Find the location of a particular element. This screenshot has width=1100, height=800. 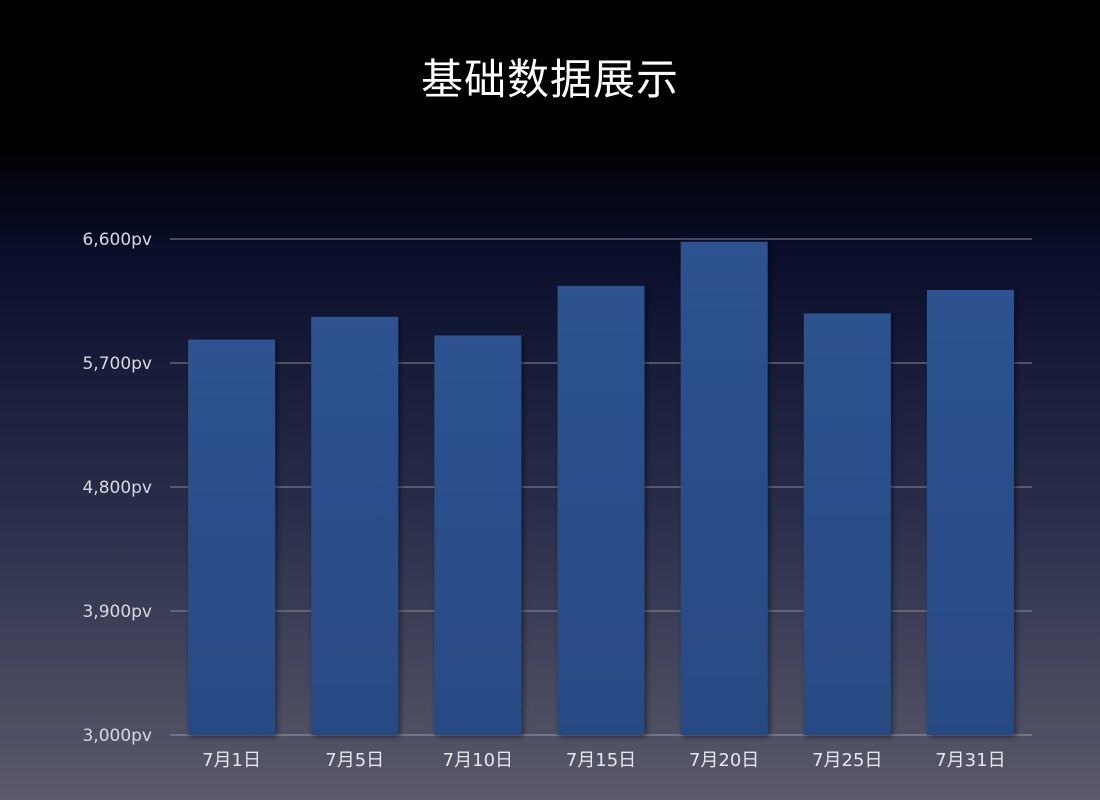

y-tick-label: 3,000pv is located at coordinates (117, 736).